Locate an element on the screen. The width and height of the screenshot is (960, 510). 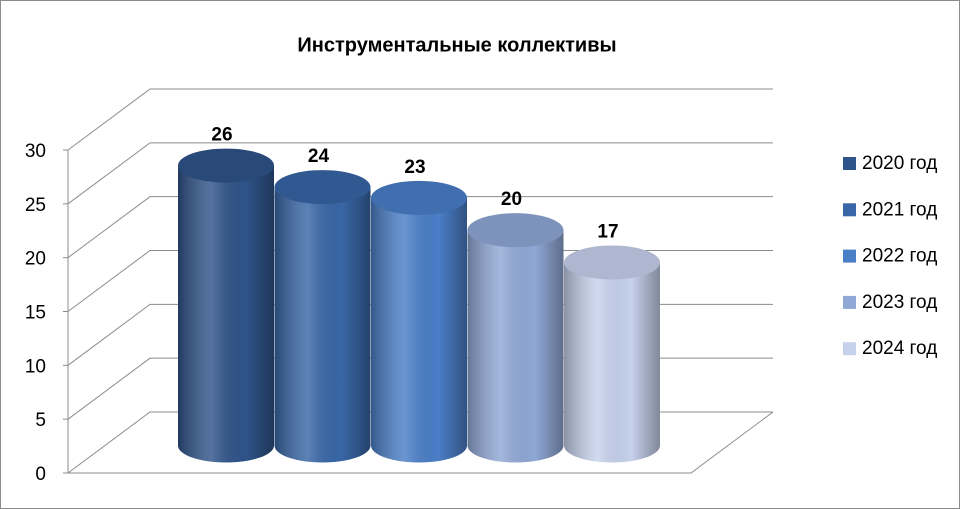
chart-title: Инструментальные коллективы is located at coordinates (456, 45).